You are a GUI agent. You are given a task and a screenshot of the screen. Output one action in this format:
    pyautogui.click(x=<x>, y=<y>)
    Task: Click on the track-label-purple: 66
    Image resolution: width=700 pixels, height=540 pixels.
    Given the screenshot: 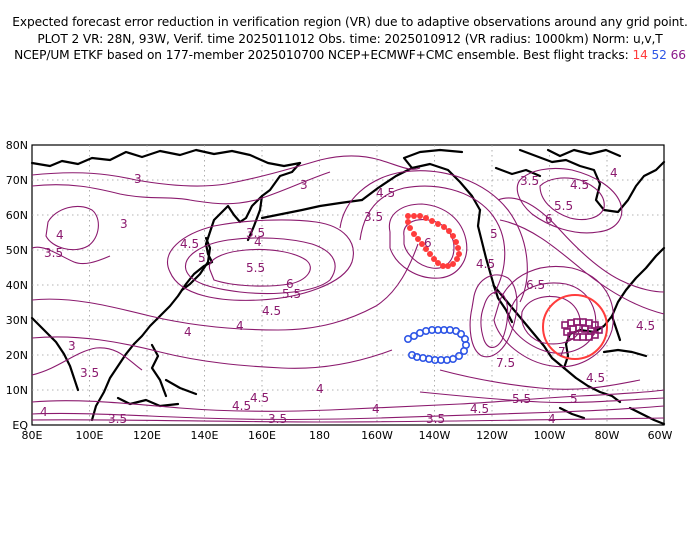 What is the action you would take?
    pyautogui.click(x=678, y=55)
    